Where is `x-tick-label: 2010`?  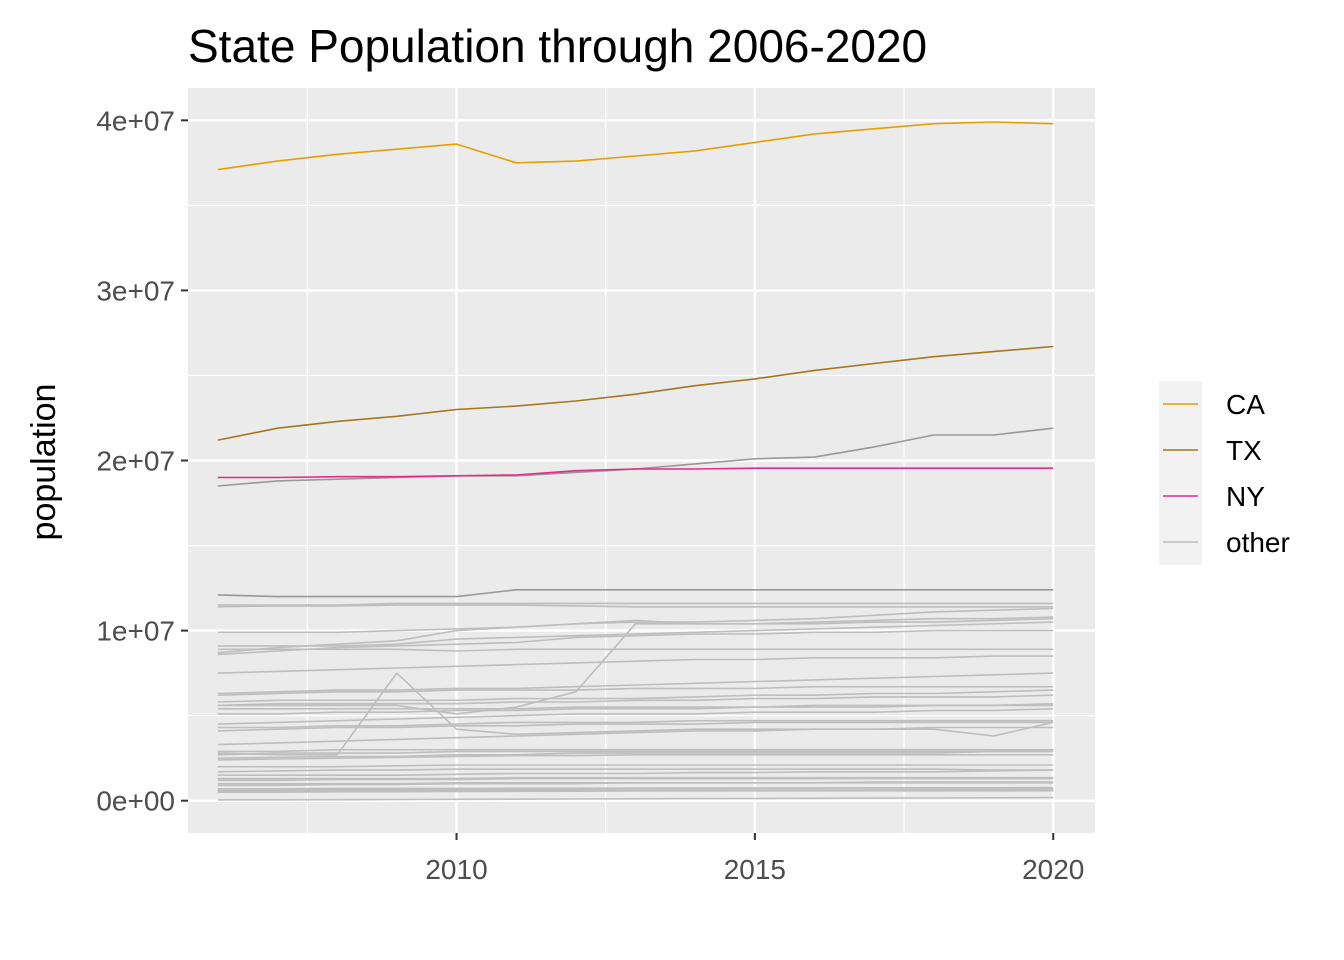
x-tick-label: 2010 is located at coordinates (456, 869).